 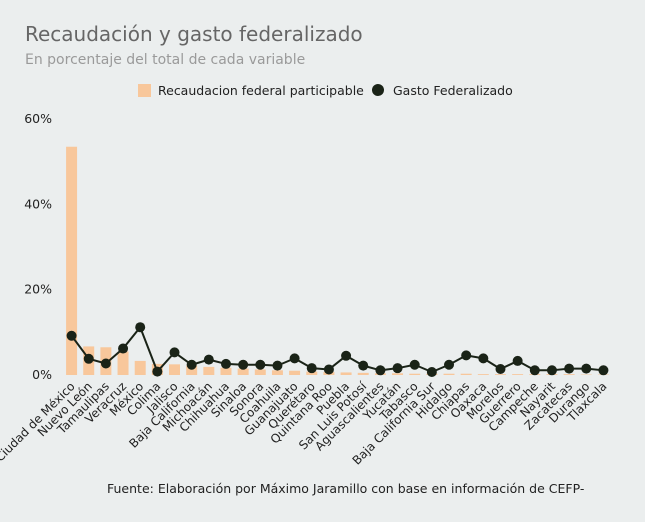 I want to click on point-chiapas, so click(x=466, y=355).